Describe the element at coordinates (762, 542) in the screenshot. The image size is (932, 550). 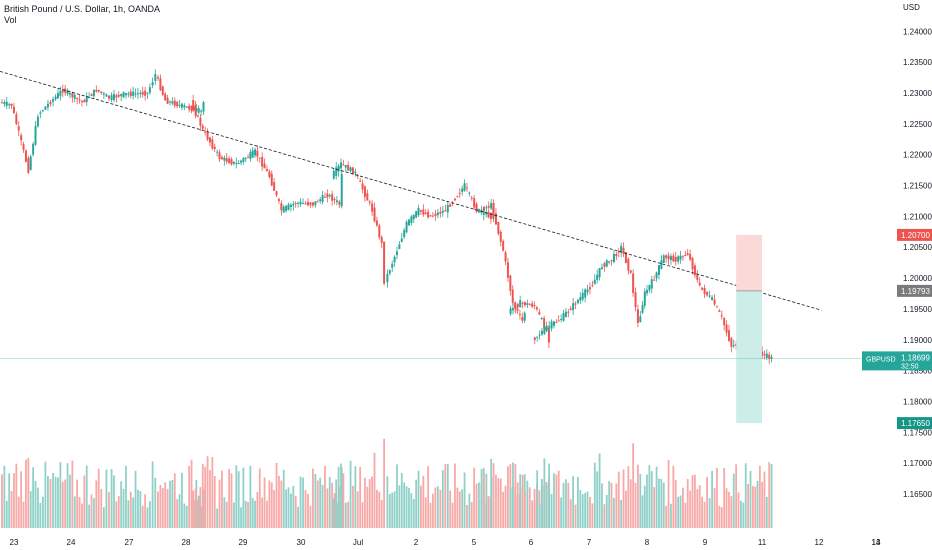
I see `x-axis-tick-label: 11` at that location.